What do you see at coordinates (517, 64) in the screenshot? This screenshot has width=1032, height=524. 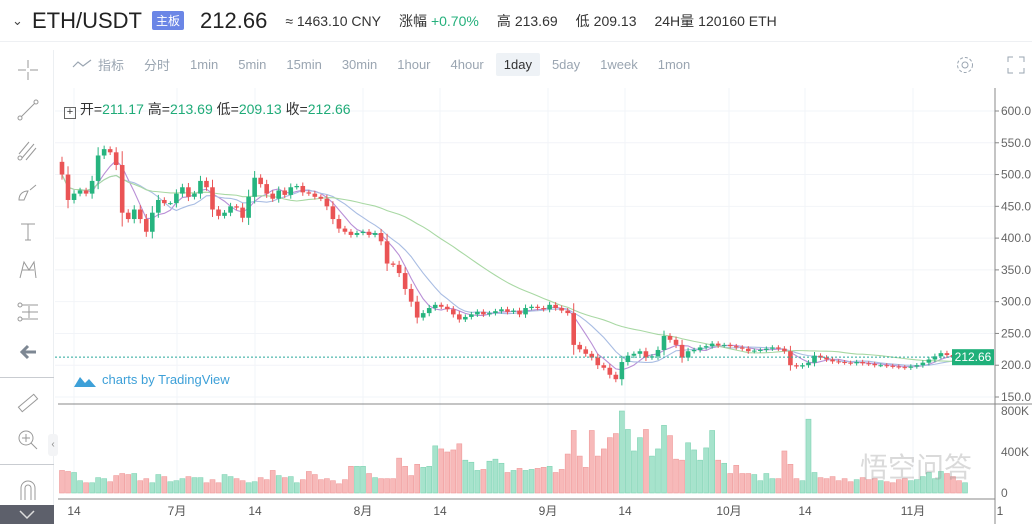 I see `interval-1day: 1day` at bounding box center [517, 64].